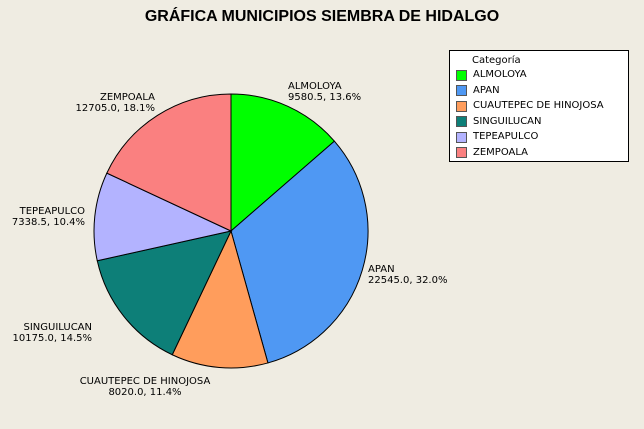  What do you see at coordinates (169, 162) in the screenshot?
I see `pie-slice-zempoala` at bounding box center [169, 162].